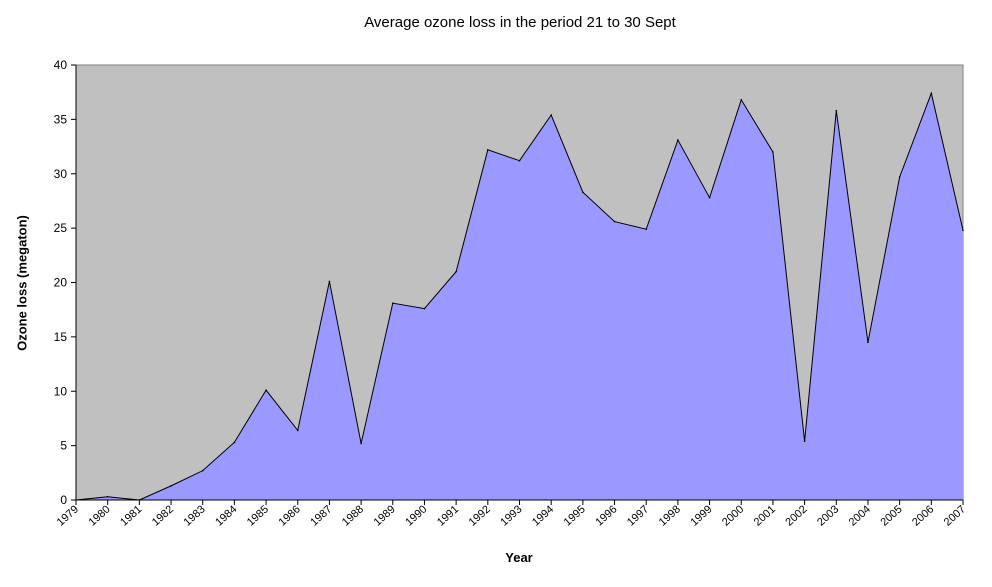 Image resolution: width=992 pixels, height=587 pixels. Describe the element at coordinates (670, 515) in the screenshot. I see `x-tick-label-1998: 1998` at that location.